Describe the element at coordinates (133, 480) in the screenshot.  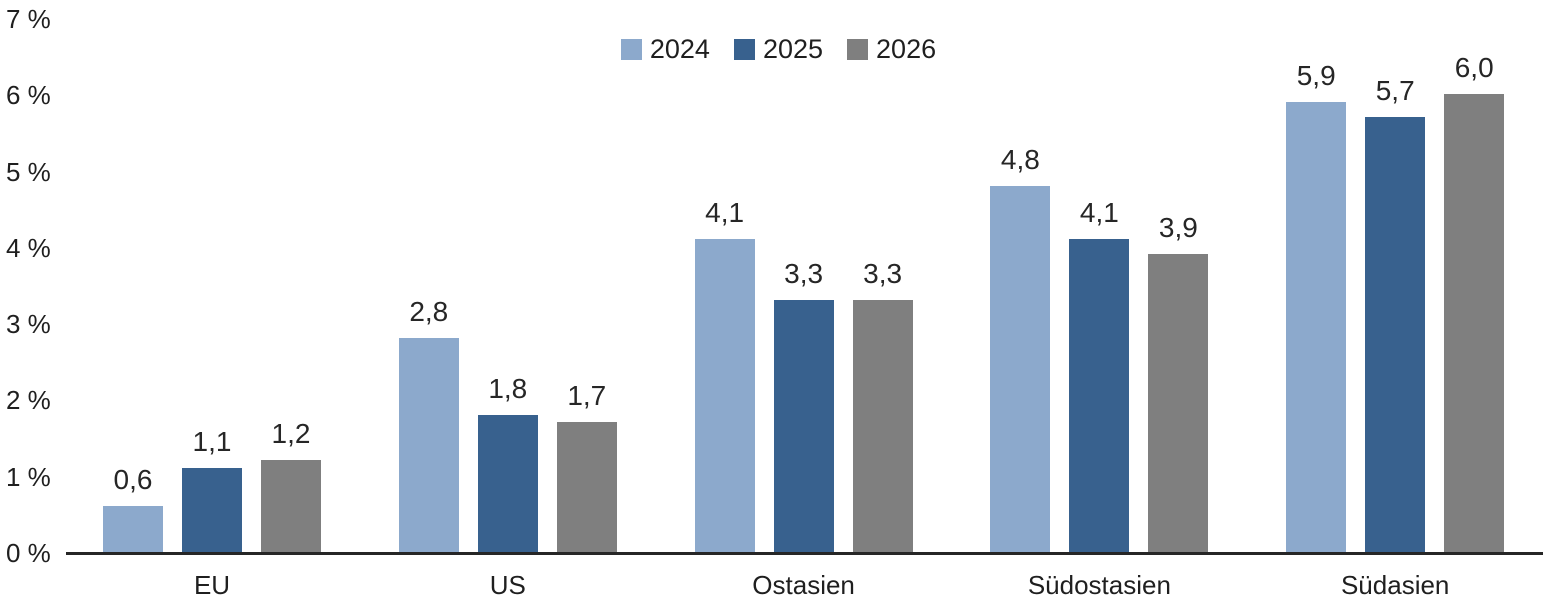
I see `bar-value-label: 0,6` at that location.